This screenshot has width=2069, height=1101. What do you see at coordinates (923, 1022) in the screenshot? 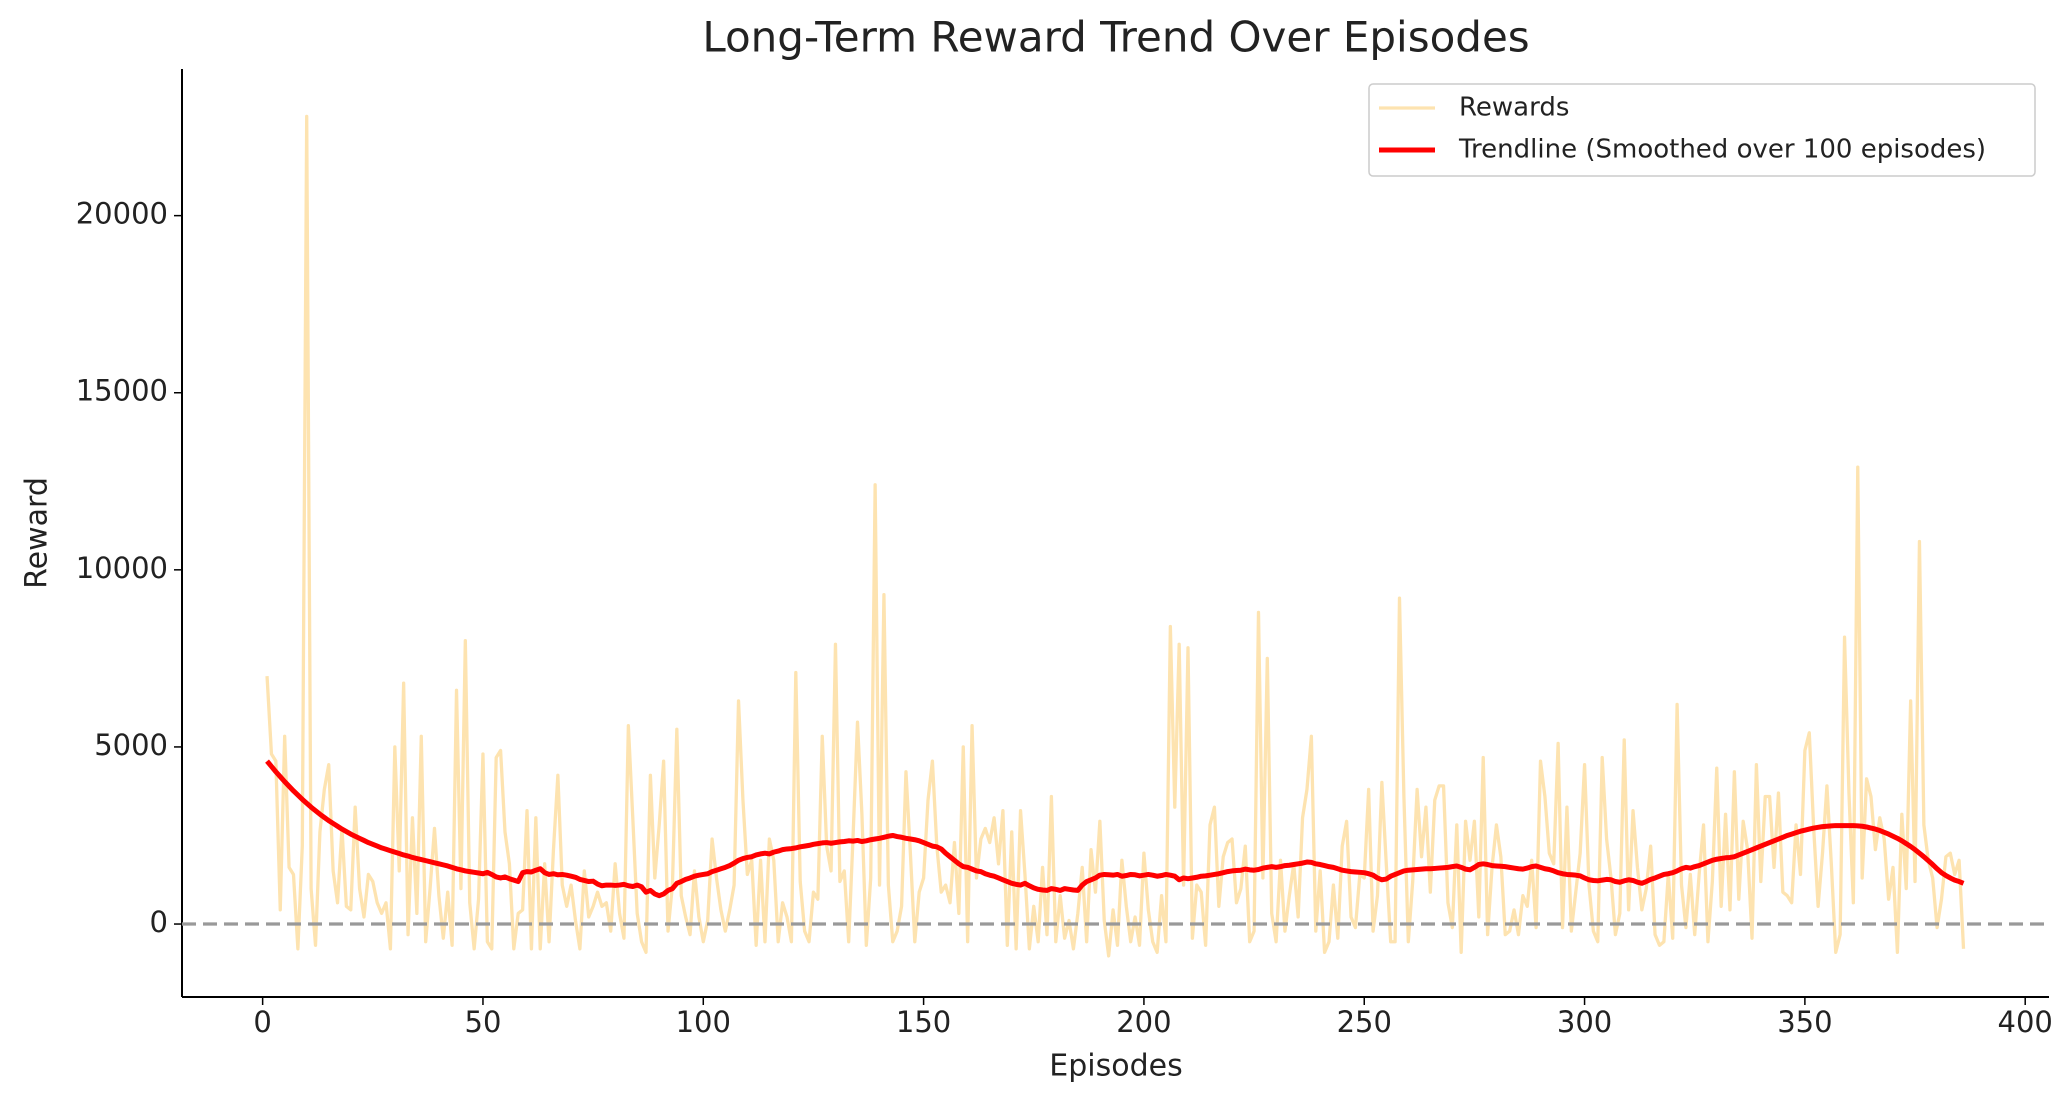
I see `x-tick-label: 150` at bounding box center [923, 1022].